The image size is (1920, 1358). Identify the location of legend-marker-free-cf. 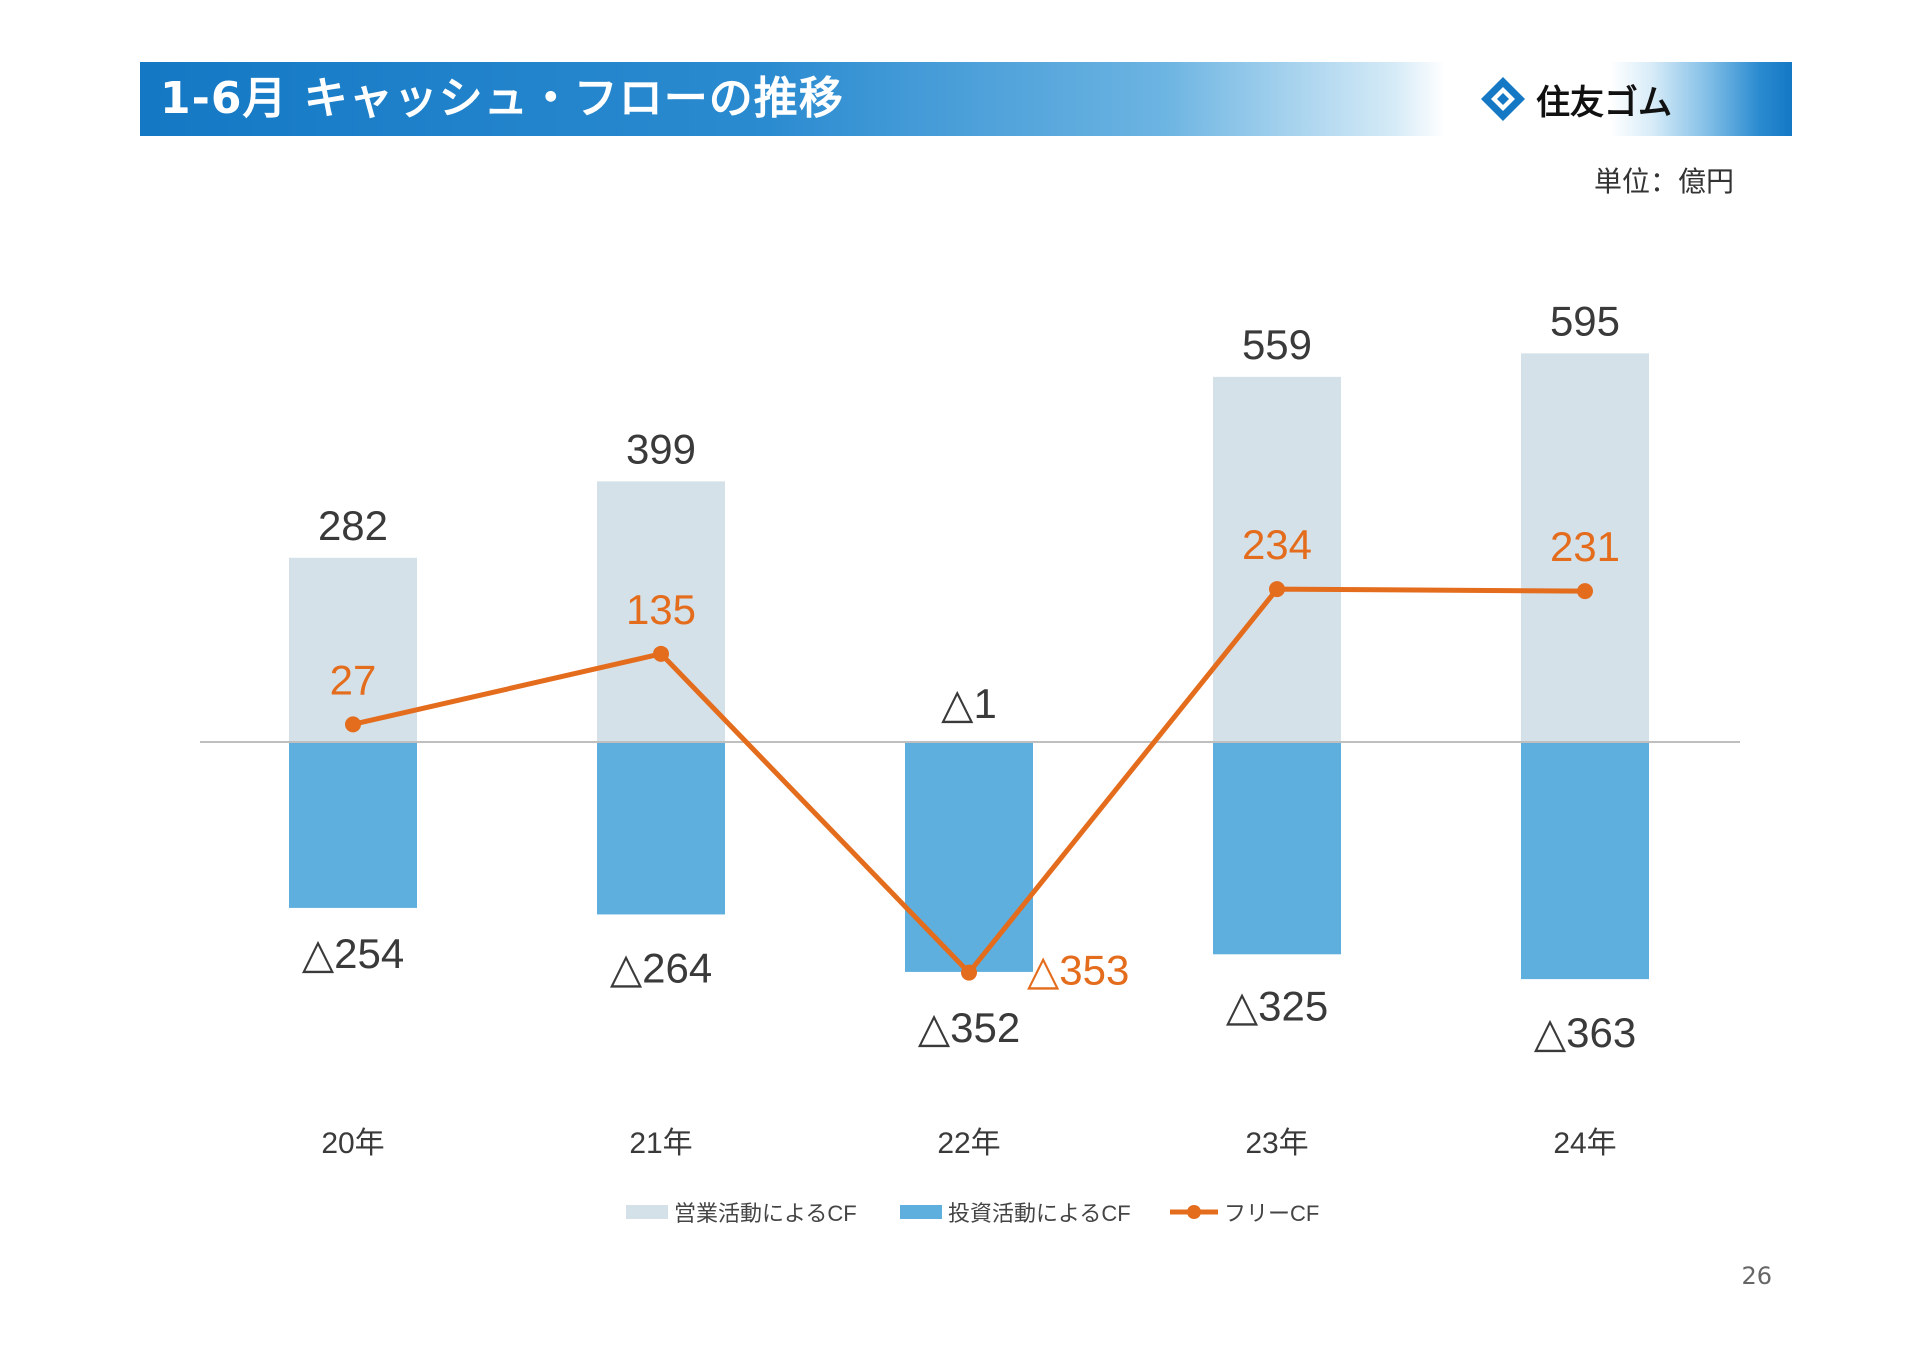
(1194, 1212).